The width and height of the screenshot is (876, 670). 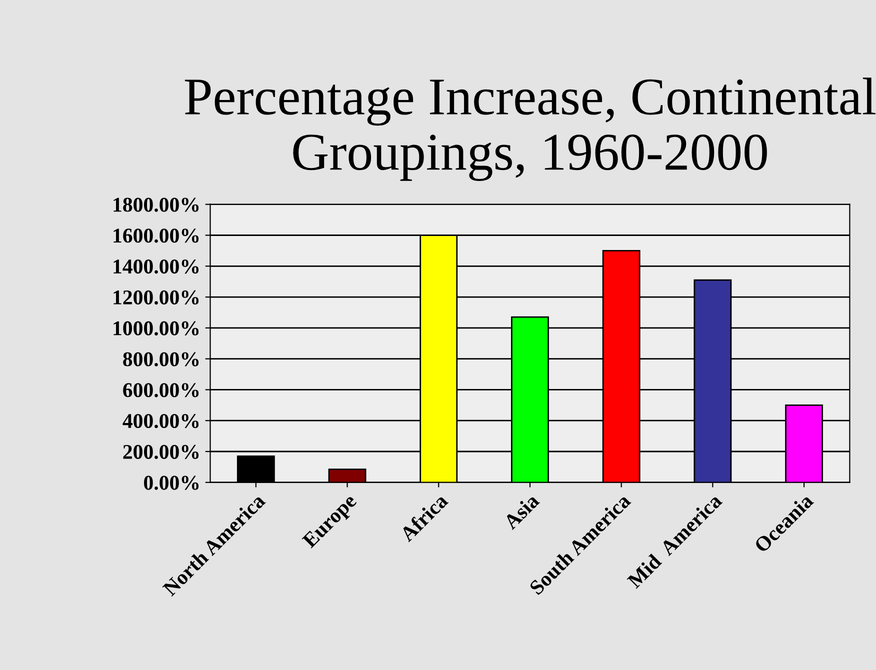 I want to click on y-tick-label: 1800.00%, so click(x=156, y=205).